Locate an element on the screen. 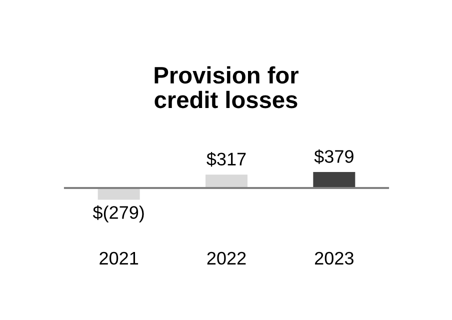 Image resolution: width=452 pixels, height=320 pixels. x-tick-label: 2021 is located at coordinates (119, 258).